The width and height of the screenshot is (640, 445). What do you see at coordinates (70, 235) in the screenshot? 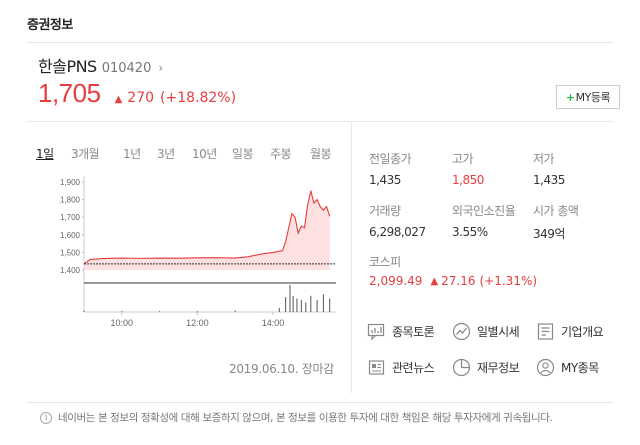
I see `chart-y-tick-label: 1,600` at bounding box center [70, 235].